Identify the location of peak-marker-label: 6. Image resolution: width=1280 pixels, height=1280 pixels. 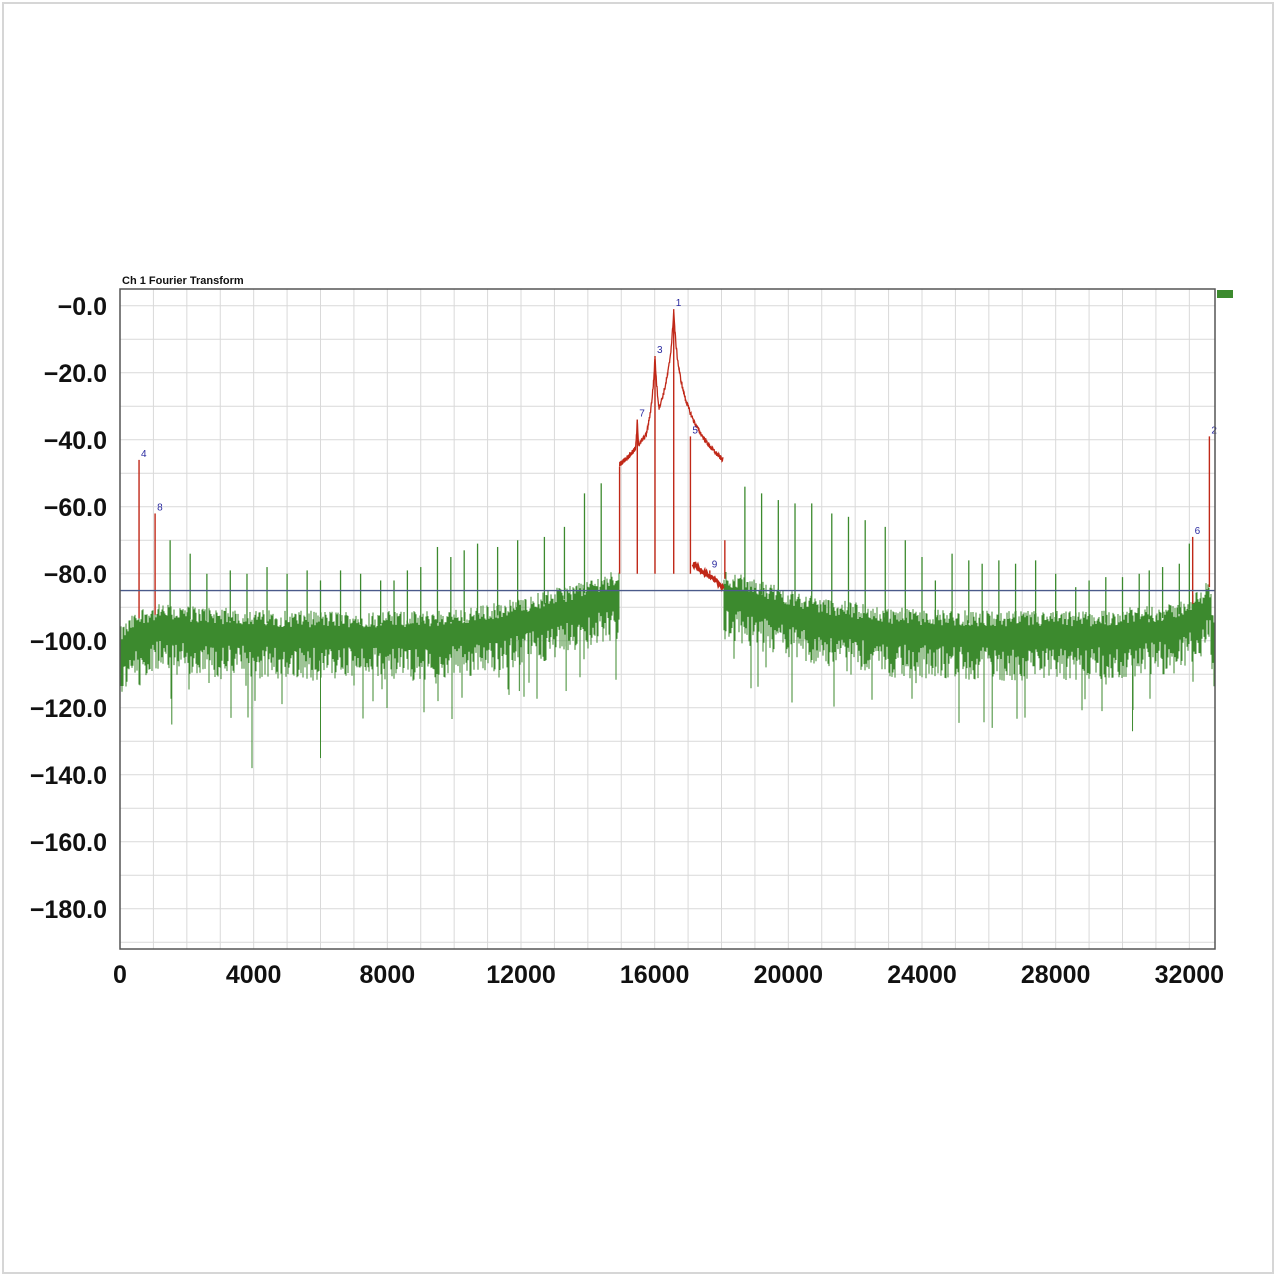
(1198, 531).